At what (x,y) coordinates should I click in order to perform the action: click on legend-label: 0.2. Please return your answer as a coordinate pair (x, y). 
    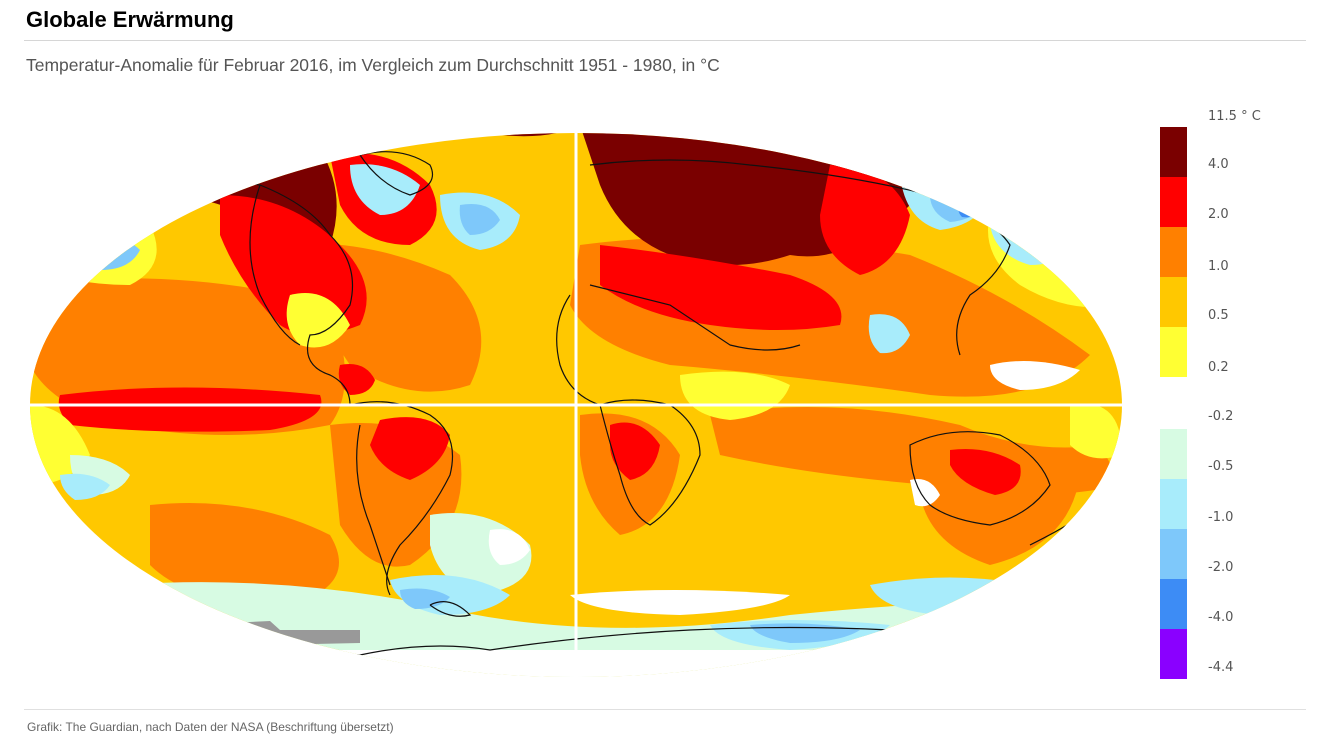
    Looking at the image, I should click on (1218, 367).